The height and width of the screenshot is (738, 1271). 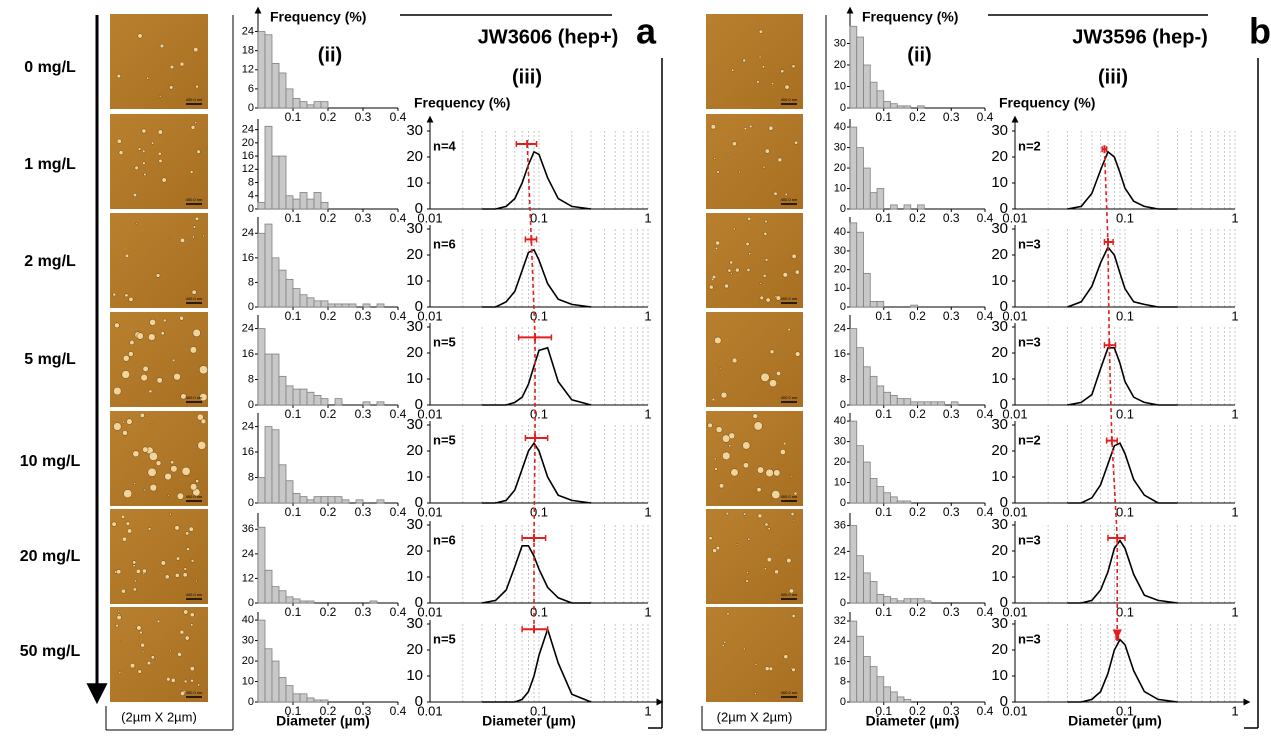 I want to click on axis-title: Diameter (µm), so click(x=323, y=721).